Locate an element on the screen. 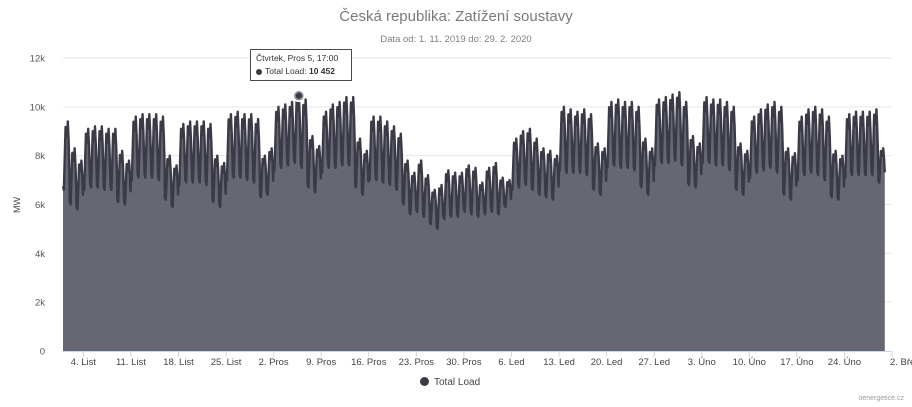  x-tick-label: 25. List is located at coordinates (226, 362).